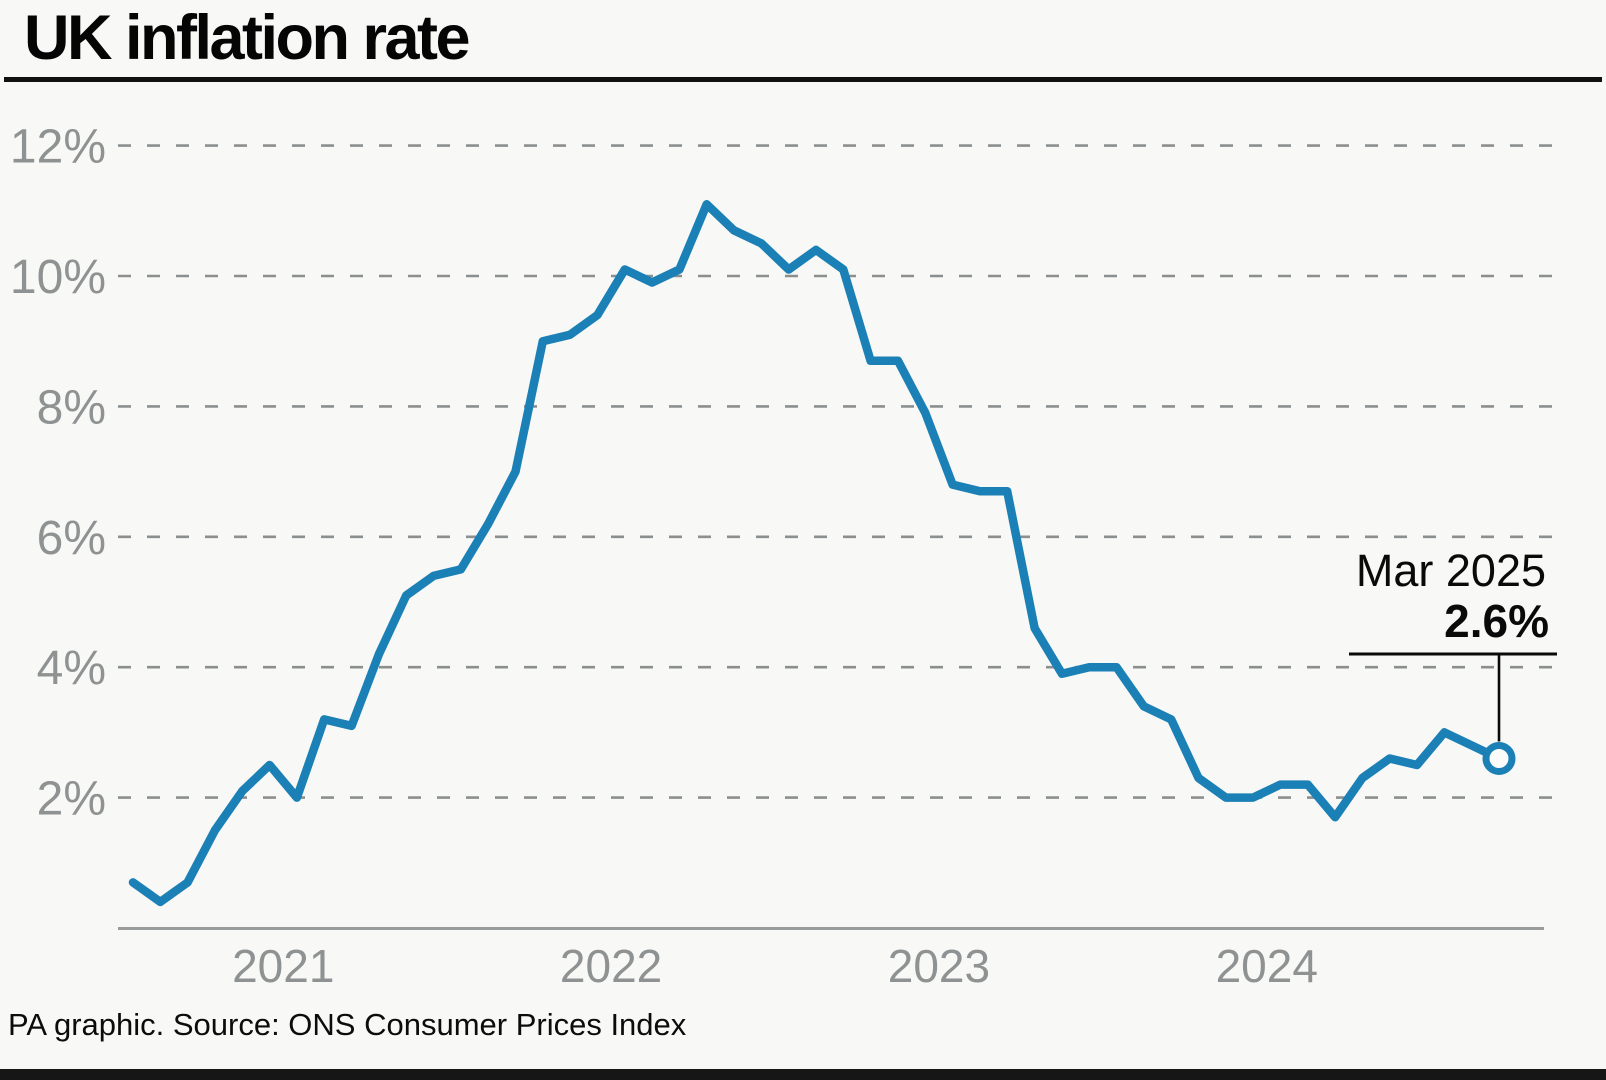 This screenshot has width=1606, height=1080. I want to click on y-tick-label: 4%, so click(71, 668).